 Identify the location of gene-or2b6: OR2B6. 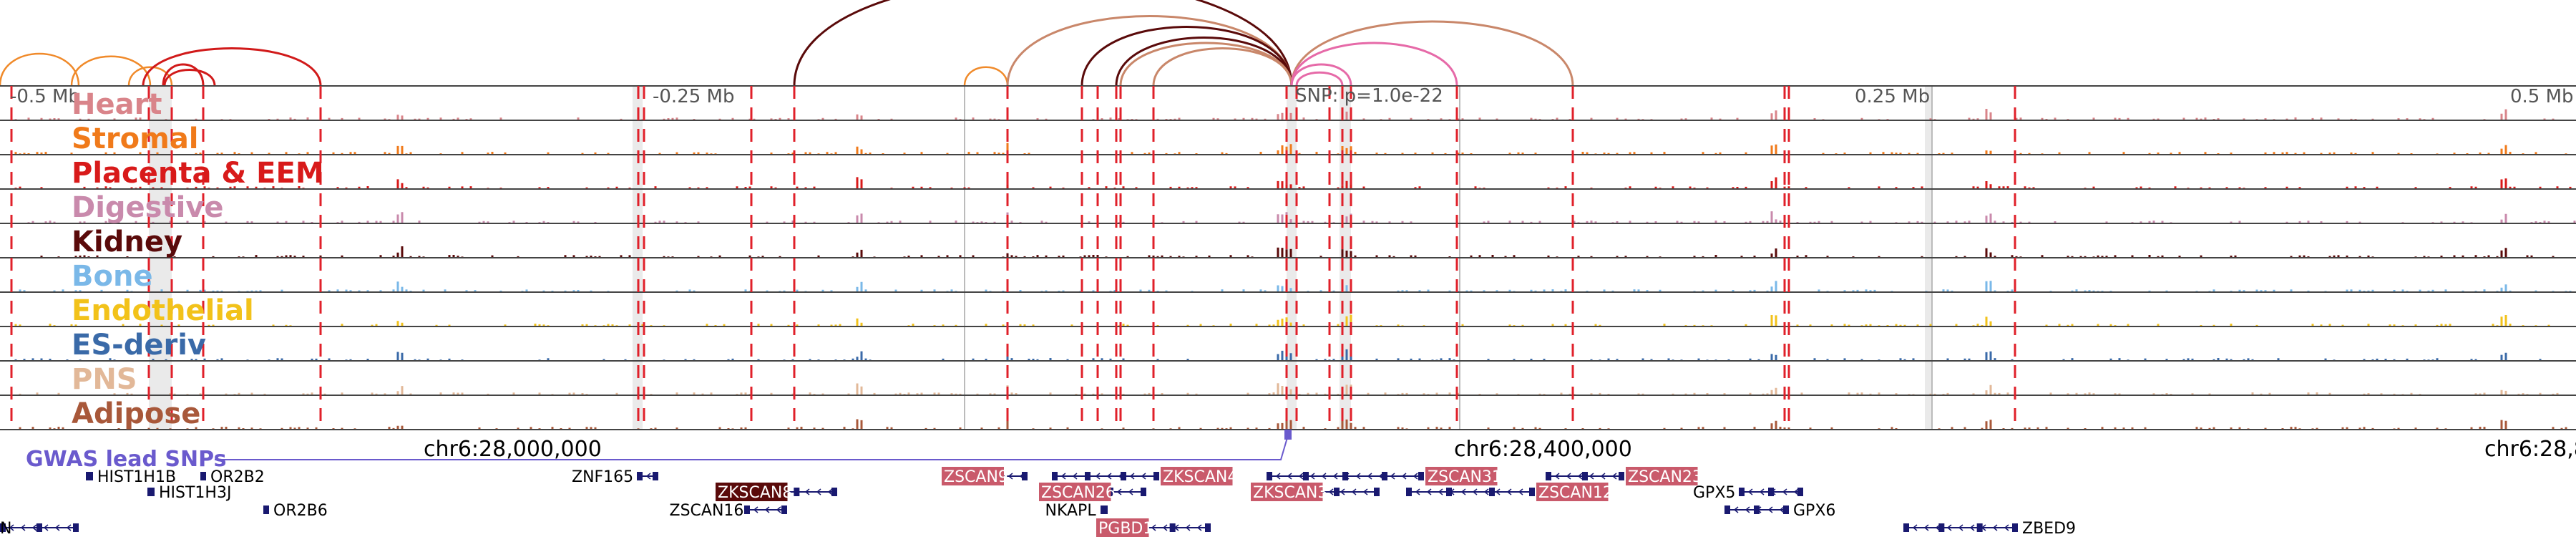
(295, 511).